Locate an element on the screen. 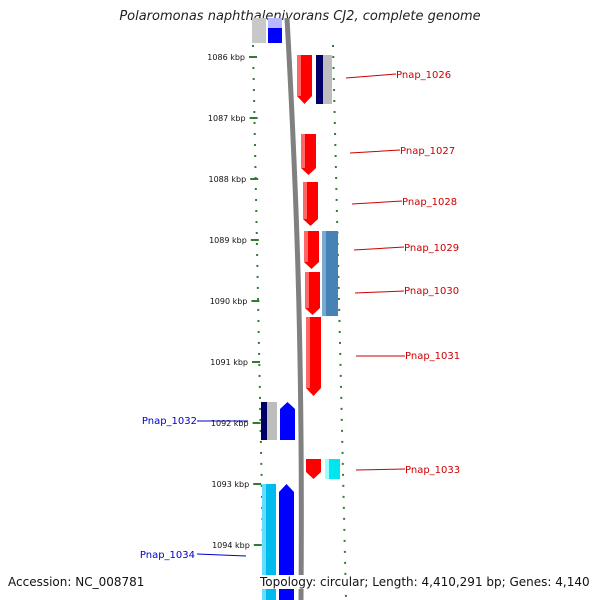  ruler-tick-label: 1086 kbp is located at coordinates (226, 57).